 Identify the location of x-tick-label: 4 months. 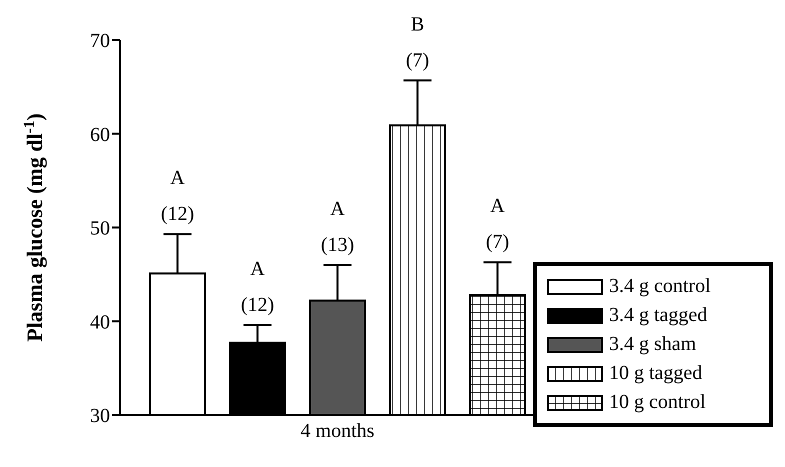
(337, 431).